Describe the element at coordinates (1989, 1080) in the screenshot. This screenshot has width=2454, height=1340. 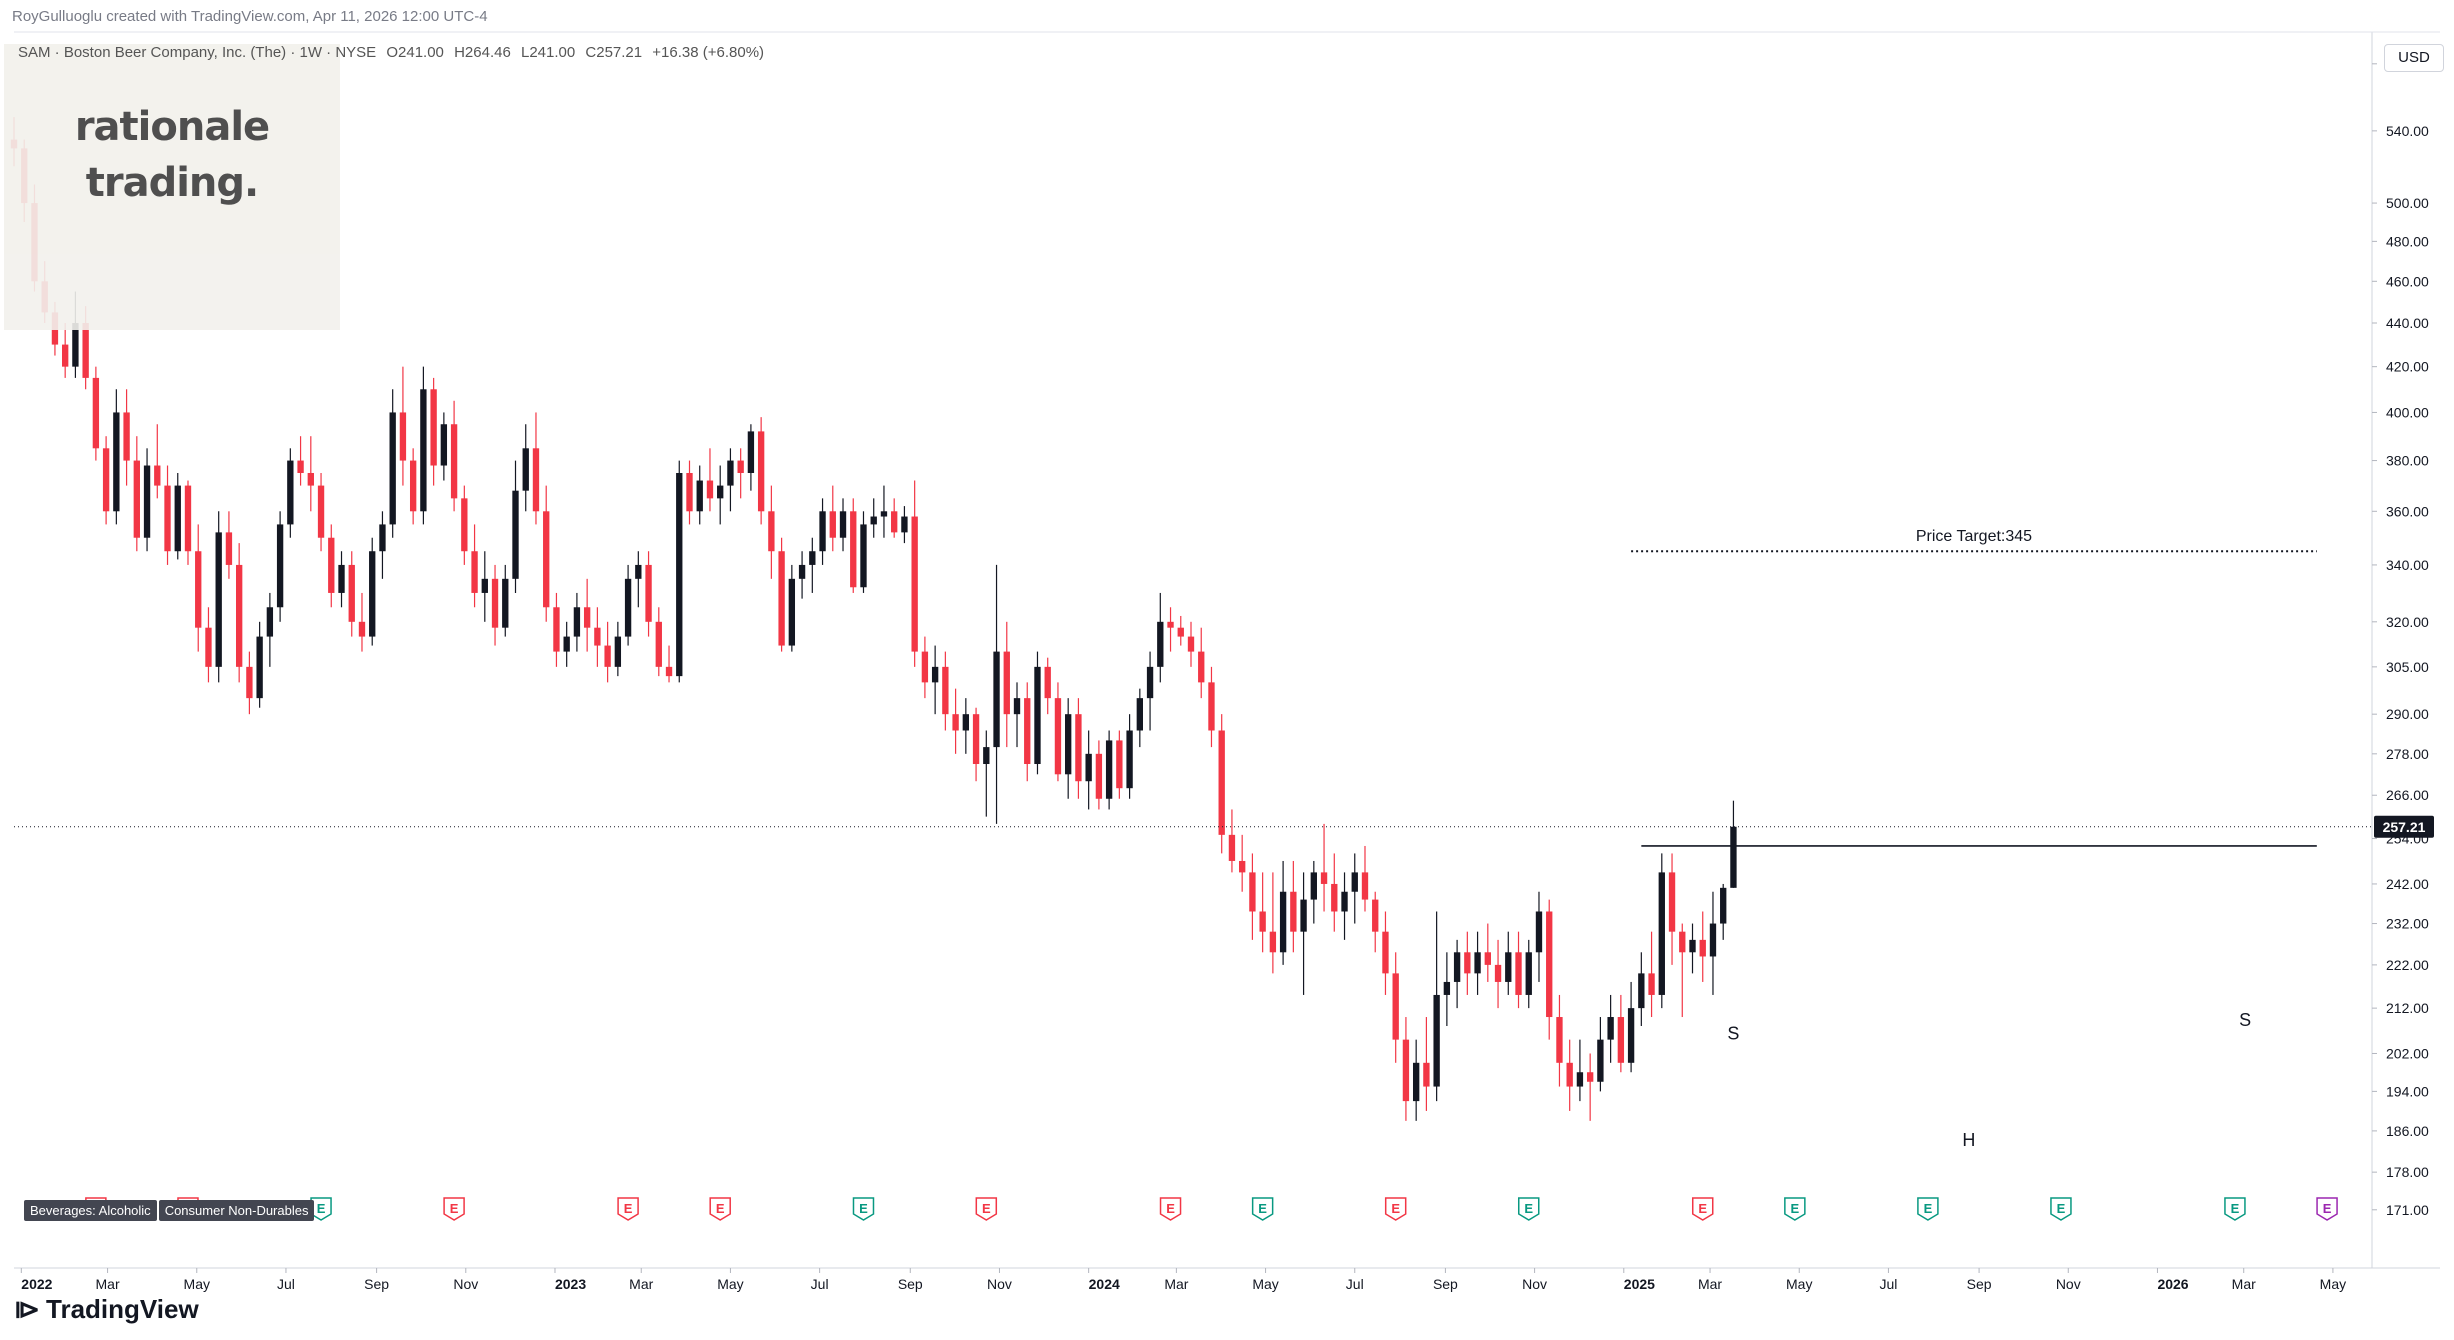
I see `pattern-labels: S H S` at that location.